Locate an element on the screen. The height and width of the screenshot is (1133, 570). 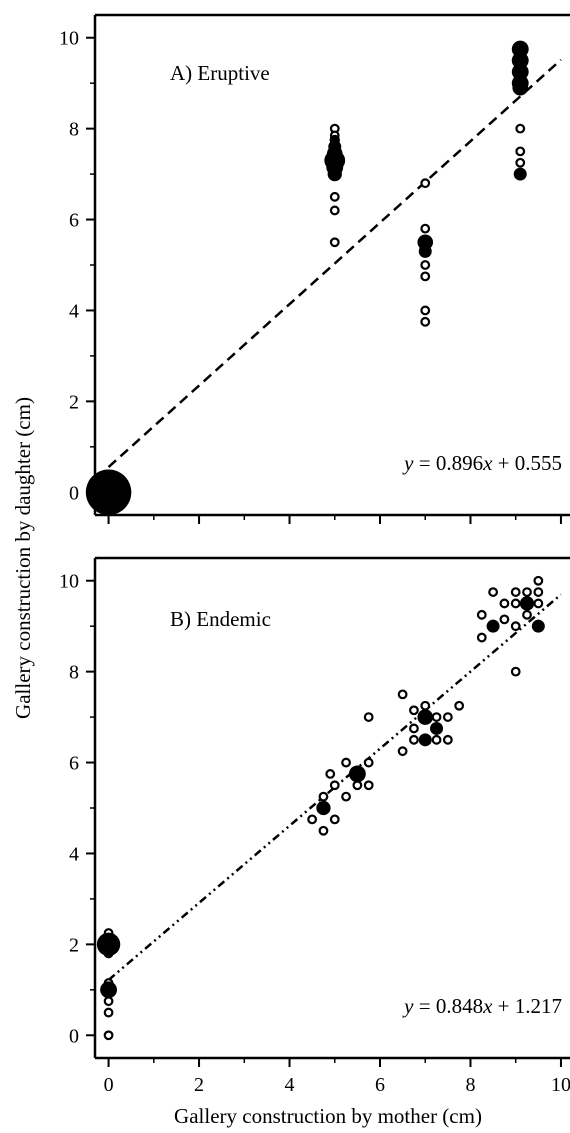
eruptive-equation-lhs: y is located at coordinates (408, 463).